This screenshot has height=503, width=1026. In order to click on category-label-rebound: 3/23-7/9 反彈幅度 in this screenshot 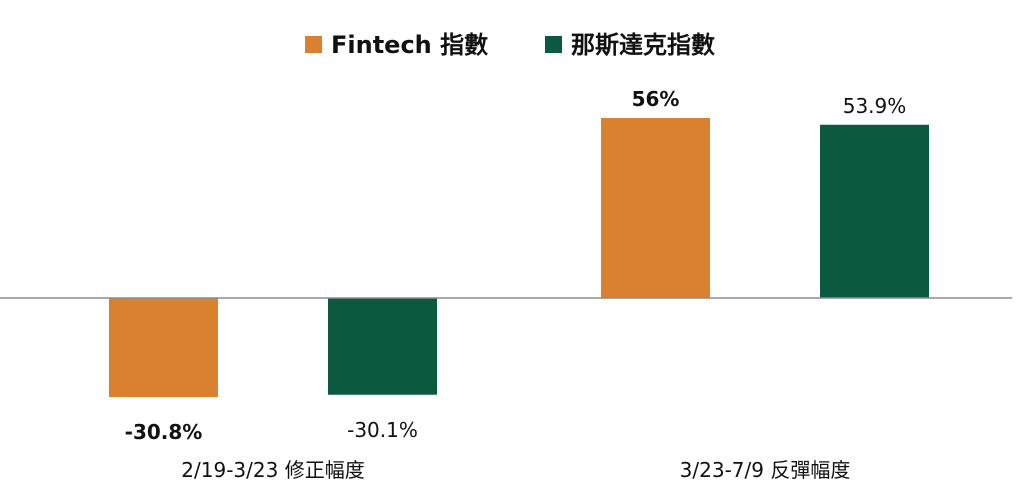, I will do `click(765, 470)`.